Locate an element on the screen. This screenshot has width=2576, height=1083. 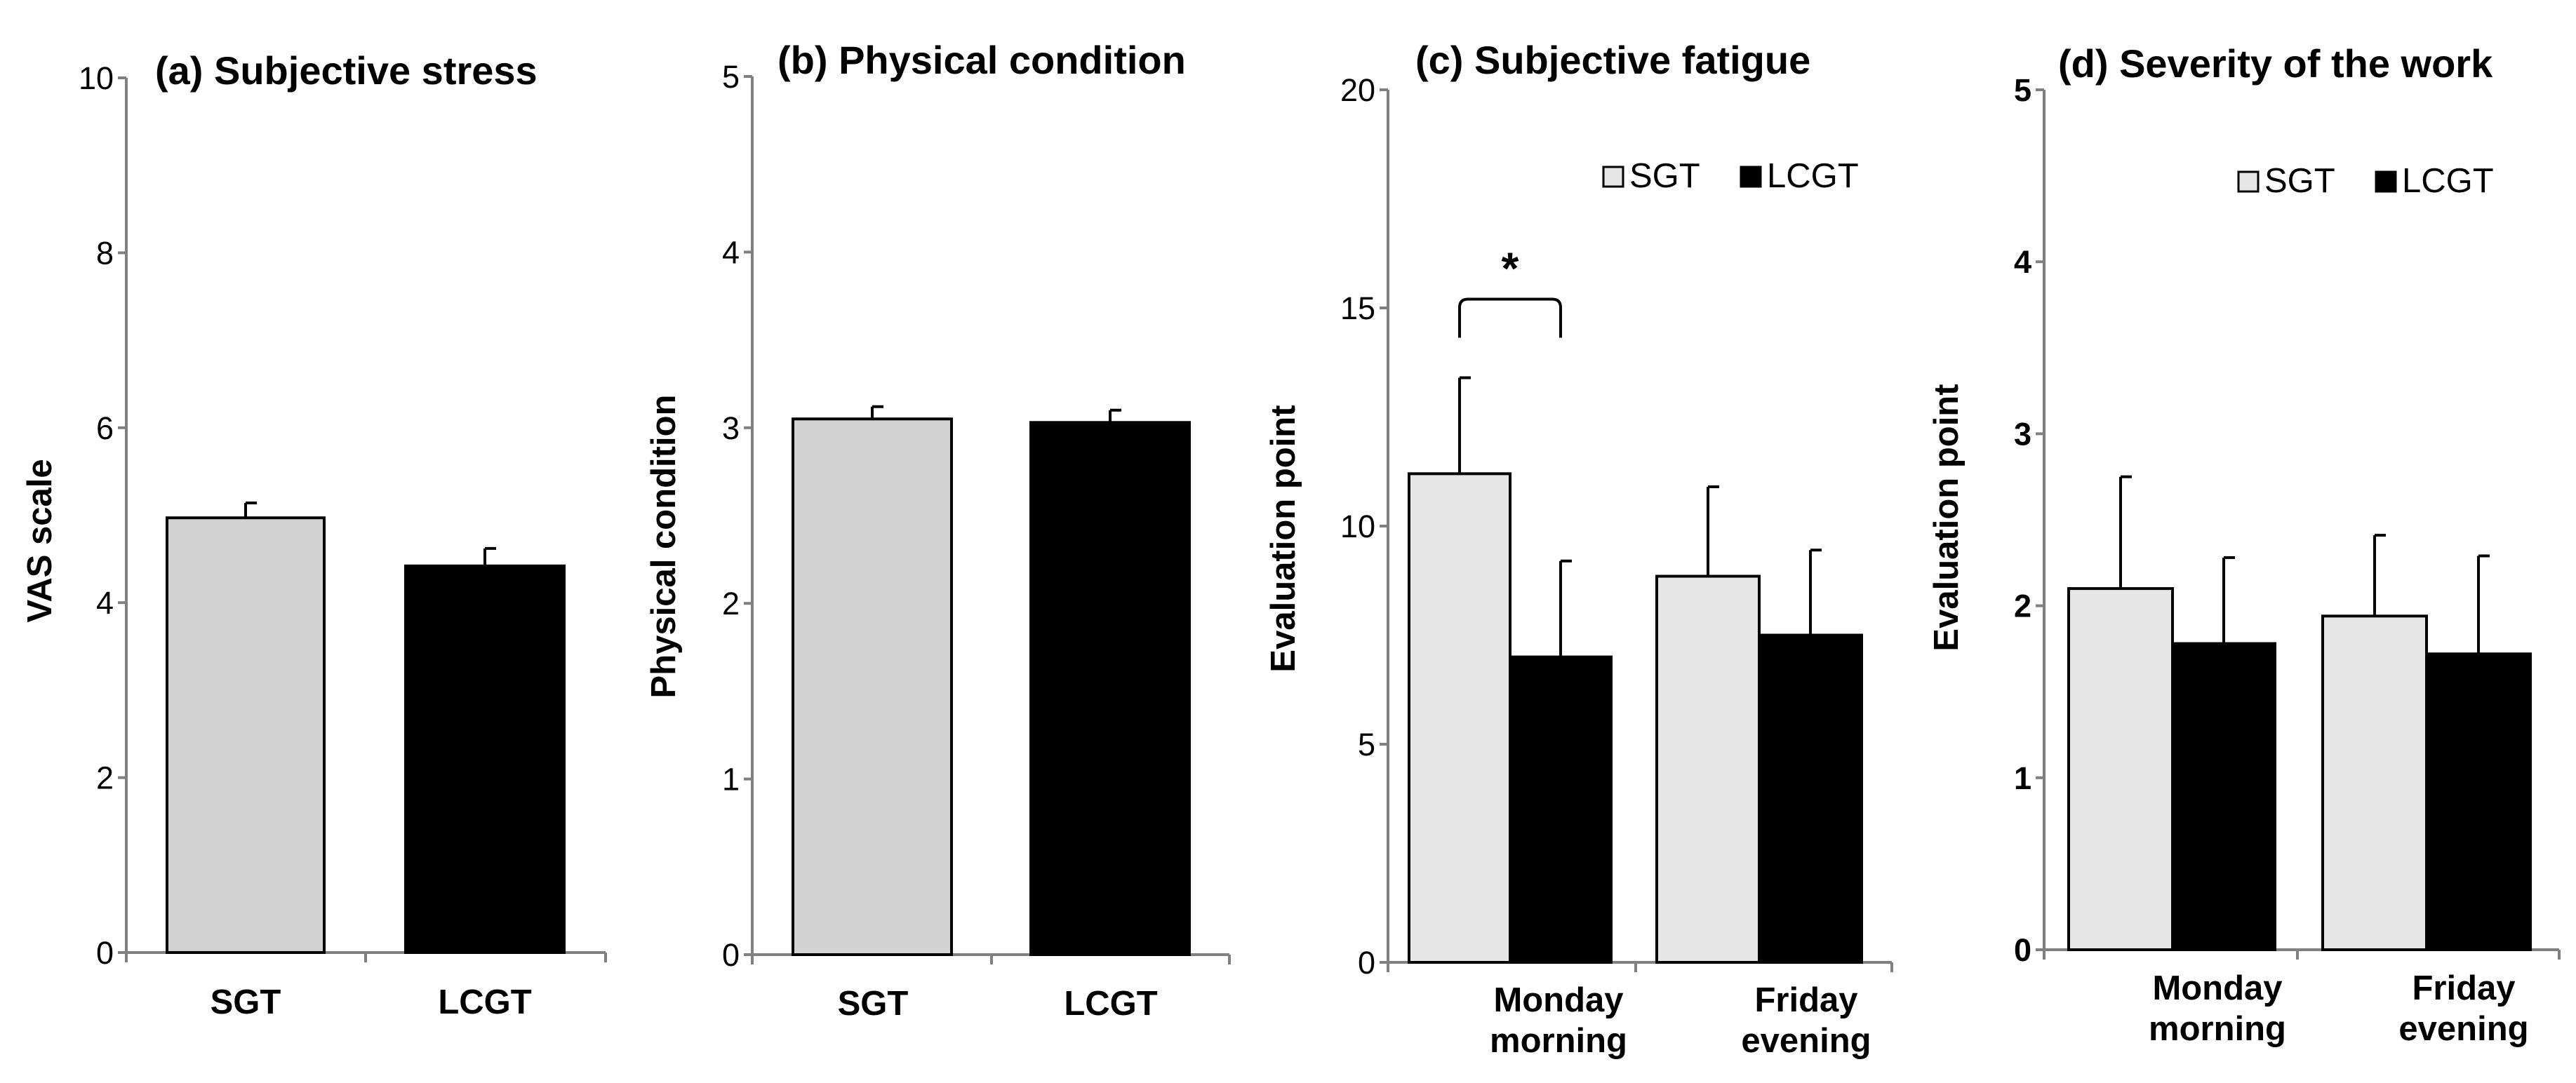
panel-d-categories: Monday morning Friday evening is located at coordinates (2339, 1009).